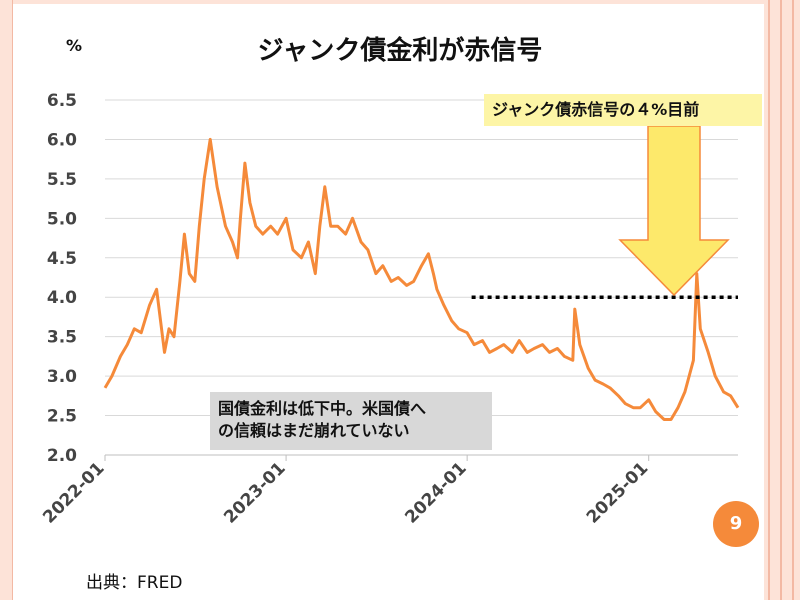  I want to click on x-tick-label: 2023-01, so click(254, 492).